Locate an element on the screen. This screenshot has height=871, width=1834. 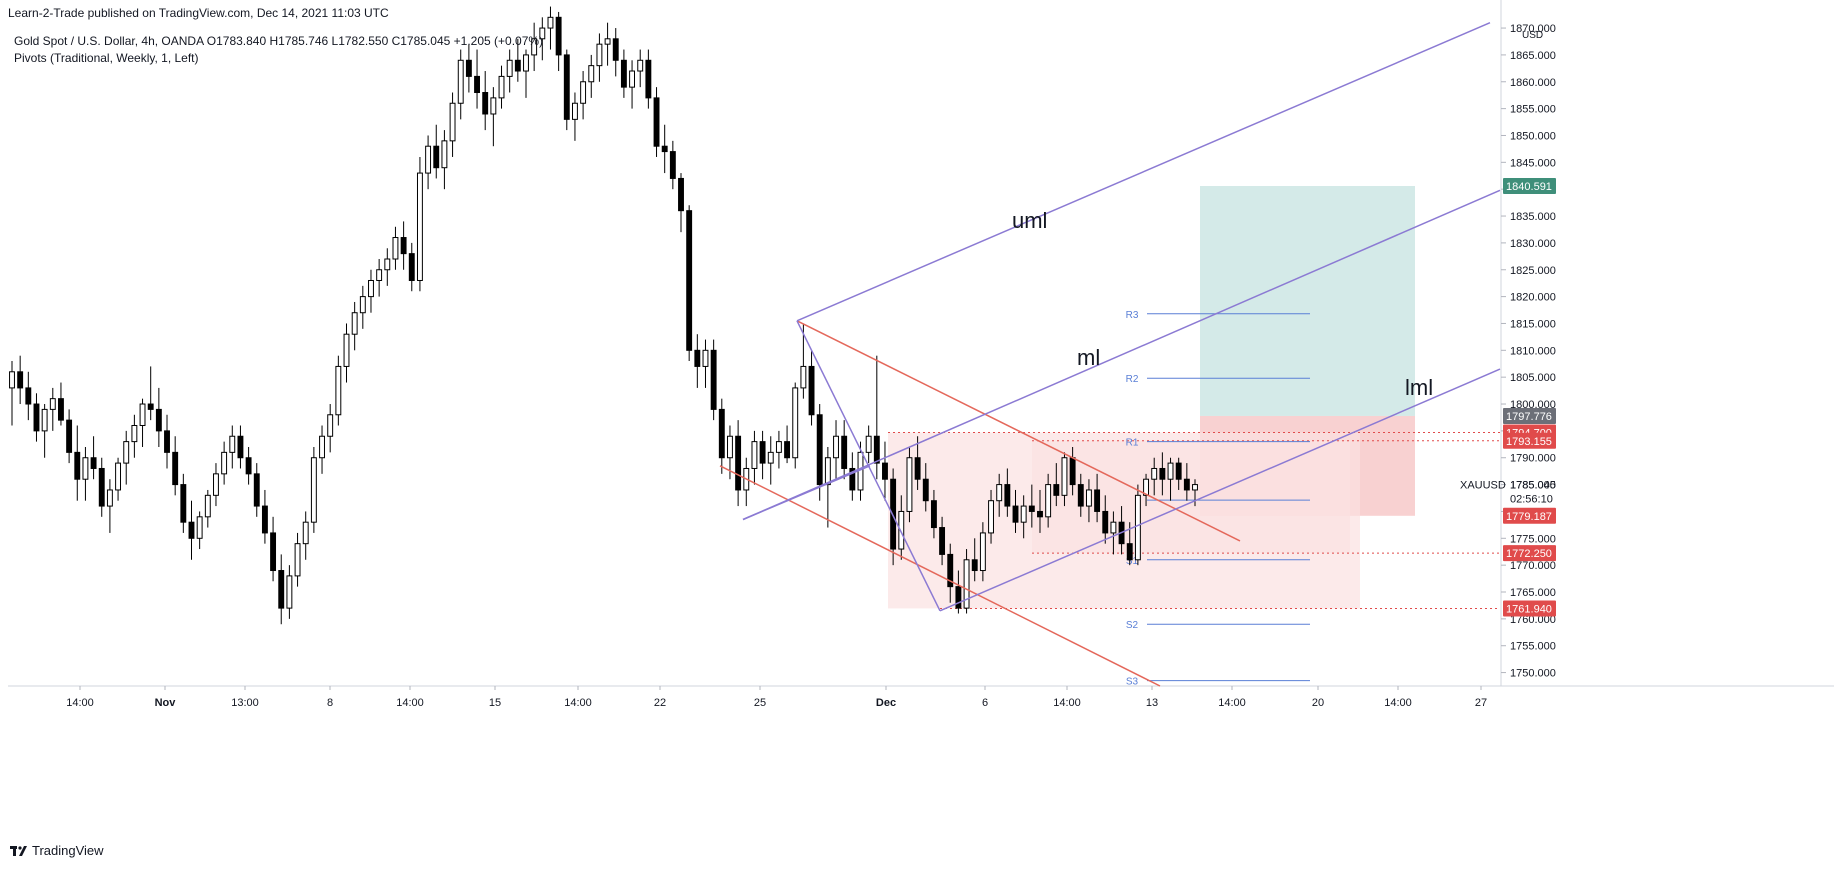
price-tick-label: 1815.000 is located at coordinates (1533, 324).